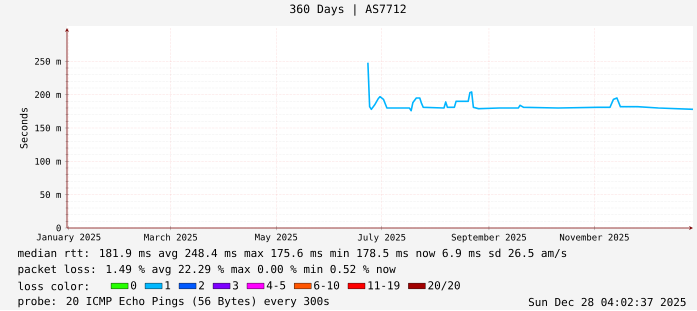 The image size is (697, 311). Describe the element at coordinates (133, 285) in the screenshot. I see `legend-label: 0` at that location.